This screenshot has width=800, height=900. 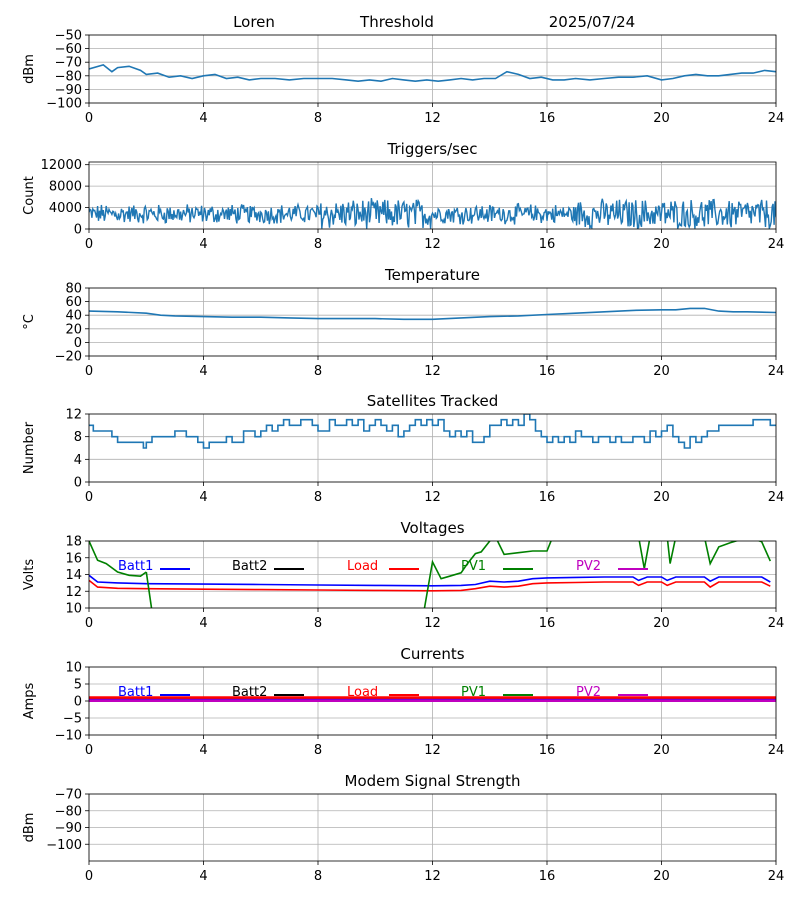 I want to click on legend-label: Load, so click(x=362, y=566).